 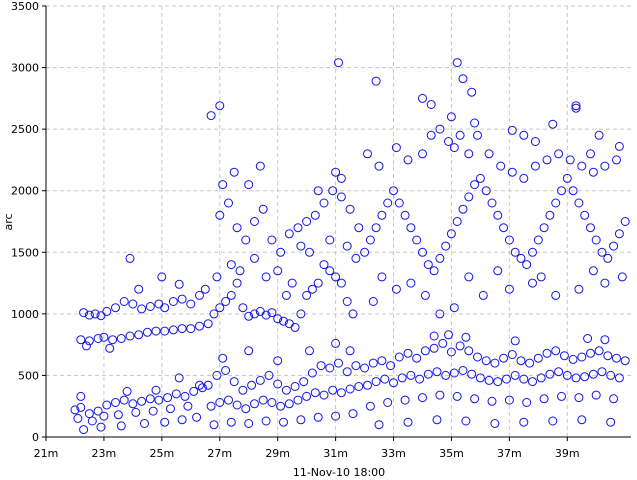 What do you see at coordinates (35, 437) in the screenshot?
I see `y-tick-label: 0` at bounding box center [35, 437].